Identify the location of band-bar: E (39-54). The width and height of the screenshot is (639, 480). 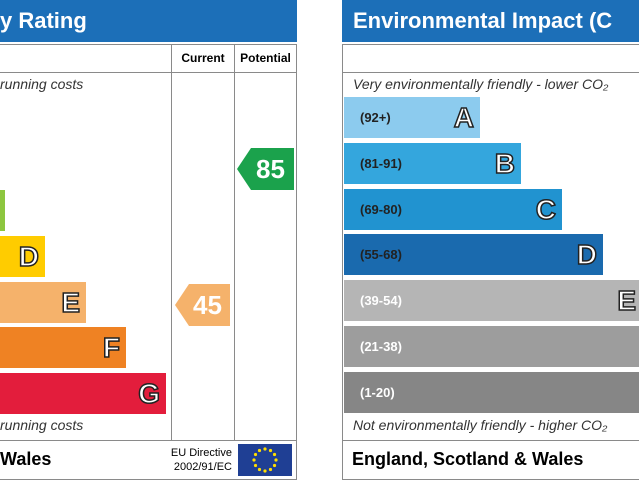
(491, 301).